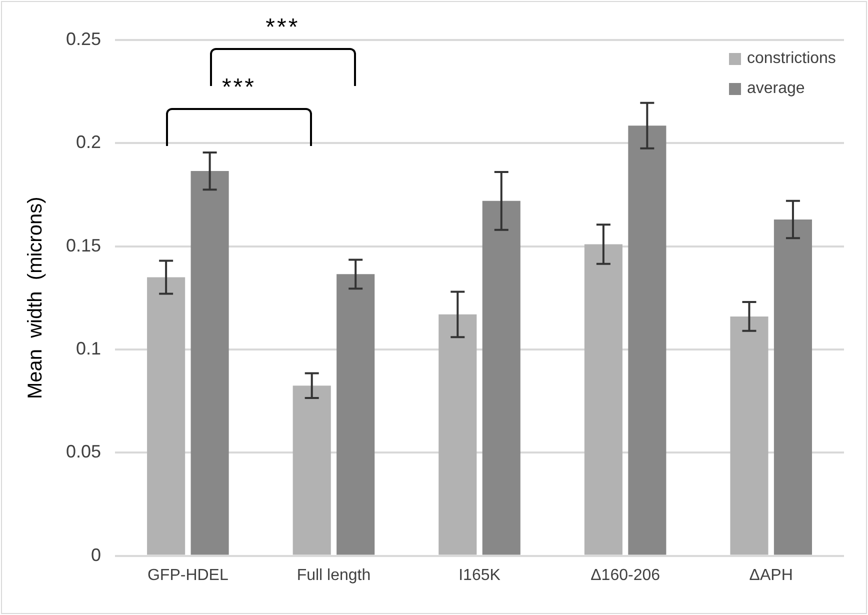 The image size is (868, 615). Describe the element at coordinates (776, 89) in the screenshot. I see `legend-label: average` at that location.